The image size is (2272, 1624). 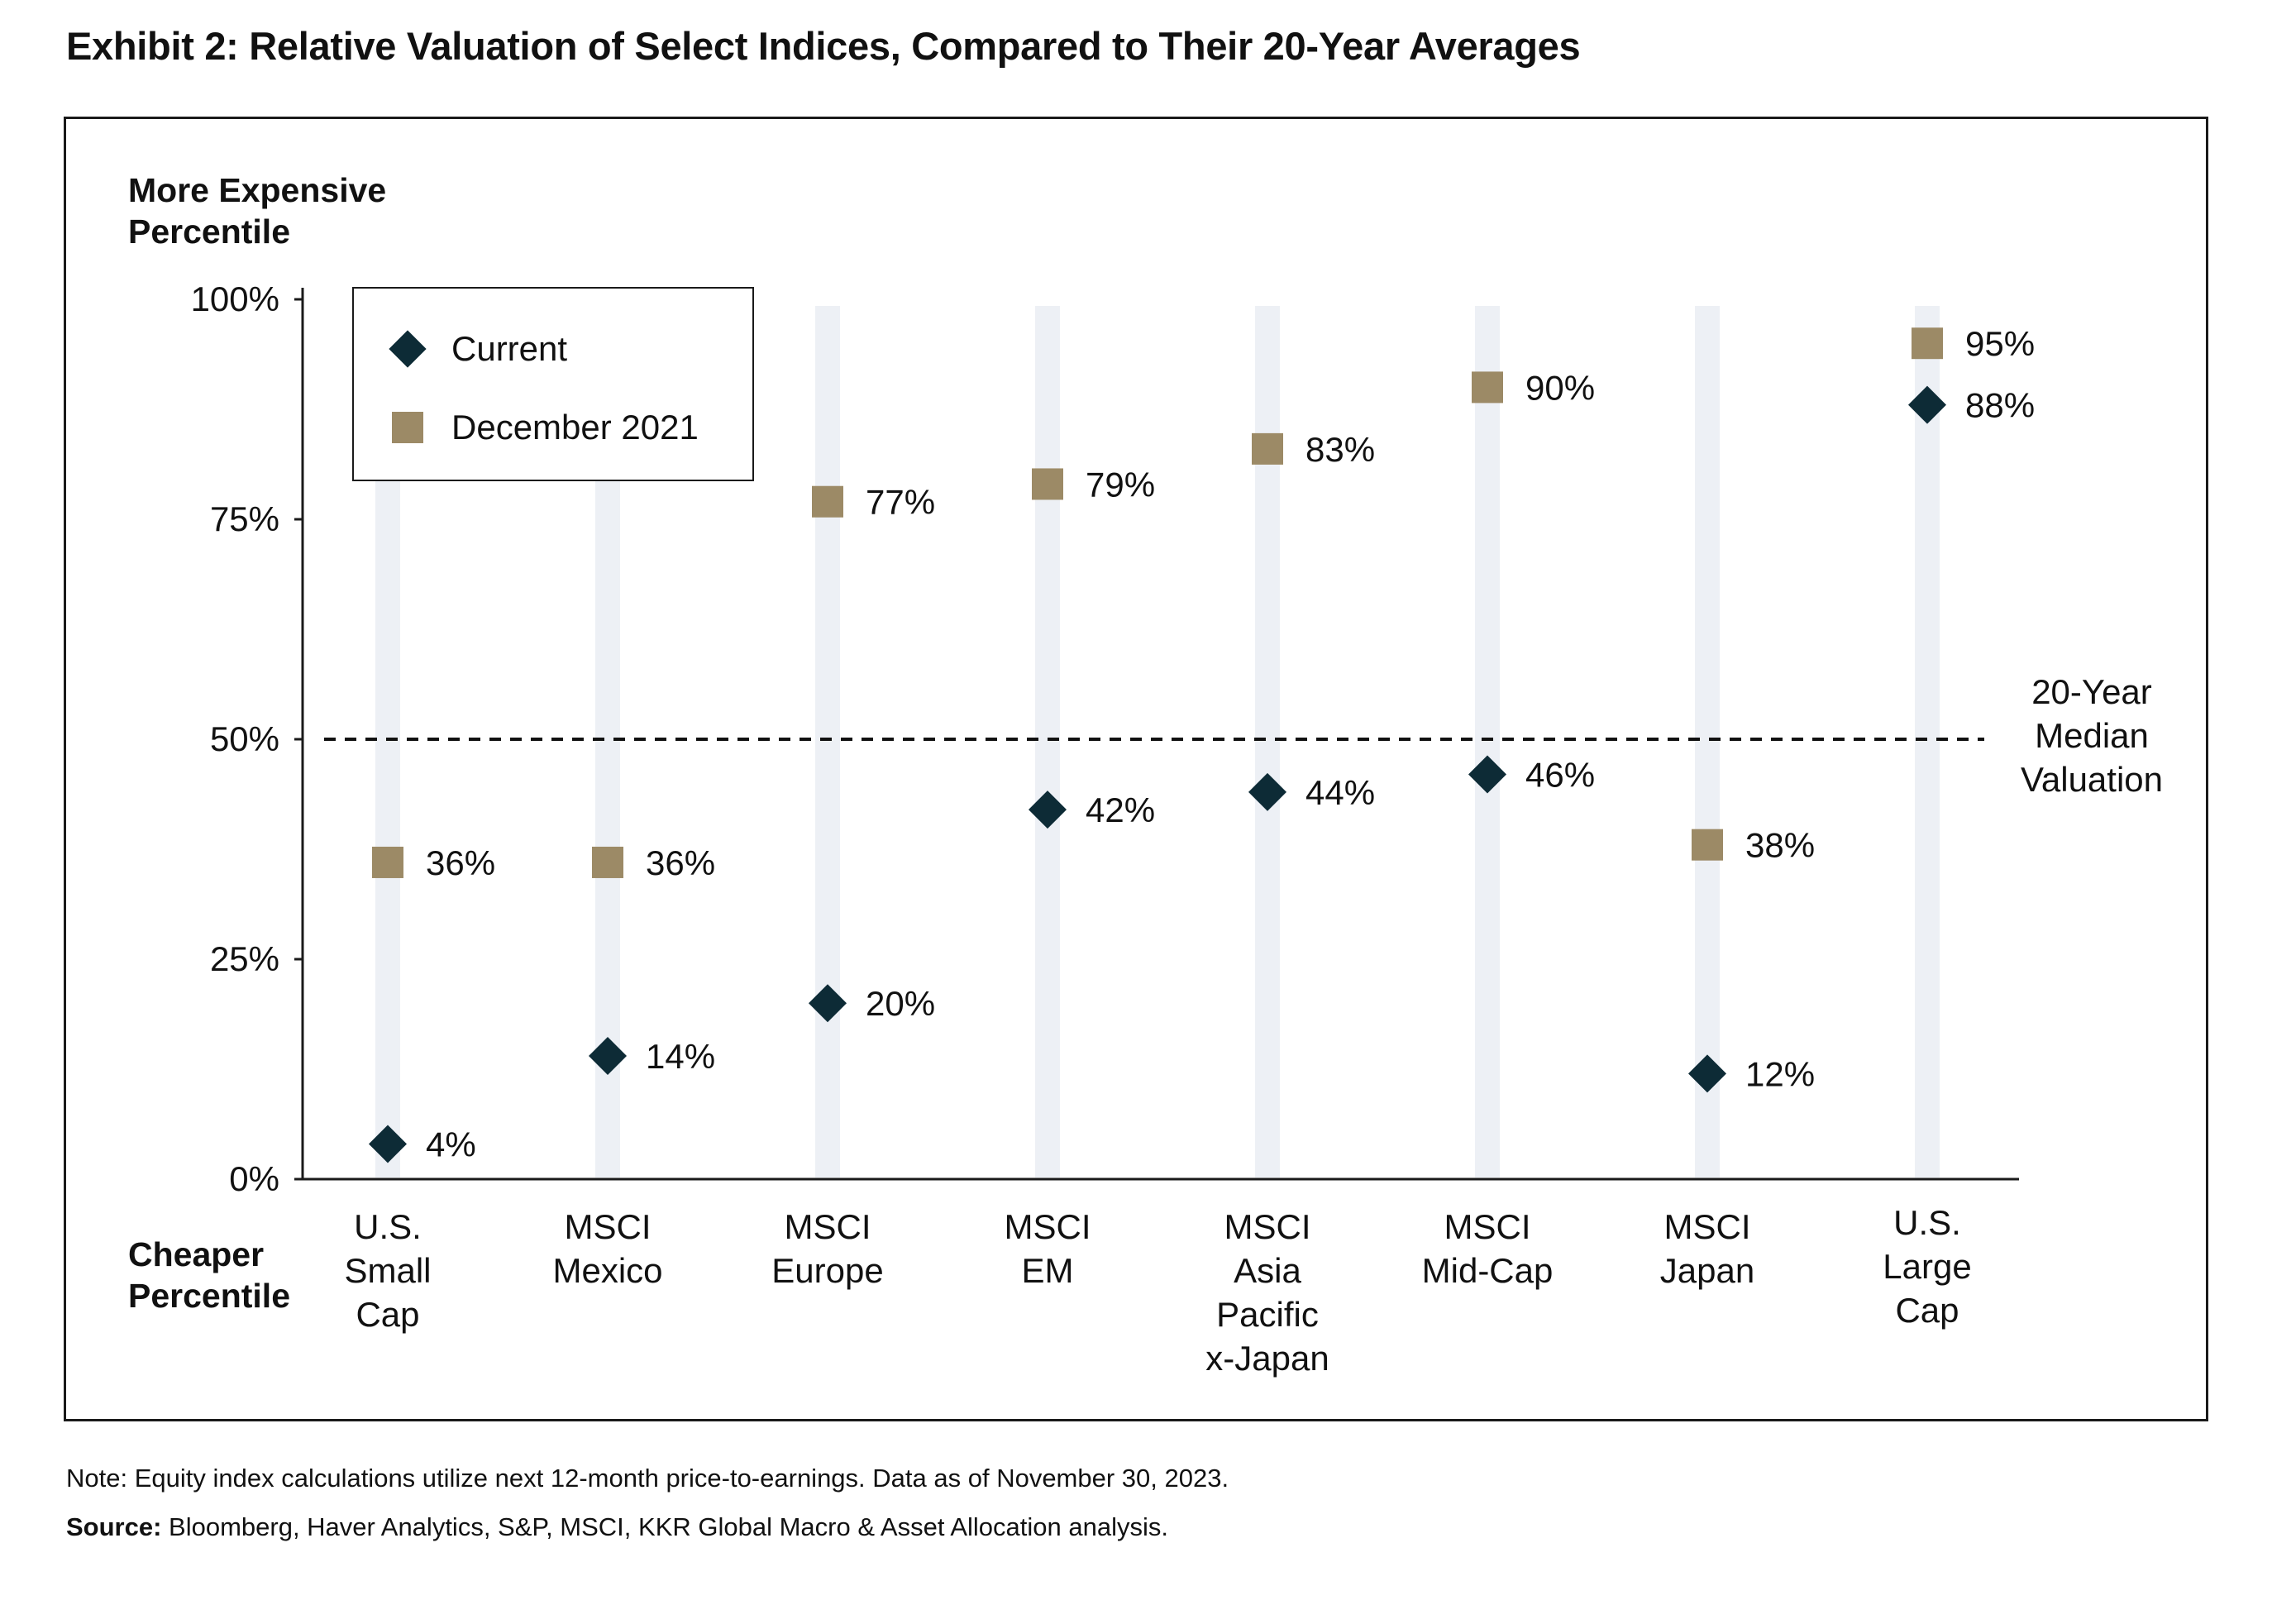 What do you see at coordinates (1047, 484) in the screenshot?
I see `point-december-2021-msci-em` at bounding box center [1047, 484].